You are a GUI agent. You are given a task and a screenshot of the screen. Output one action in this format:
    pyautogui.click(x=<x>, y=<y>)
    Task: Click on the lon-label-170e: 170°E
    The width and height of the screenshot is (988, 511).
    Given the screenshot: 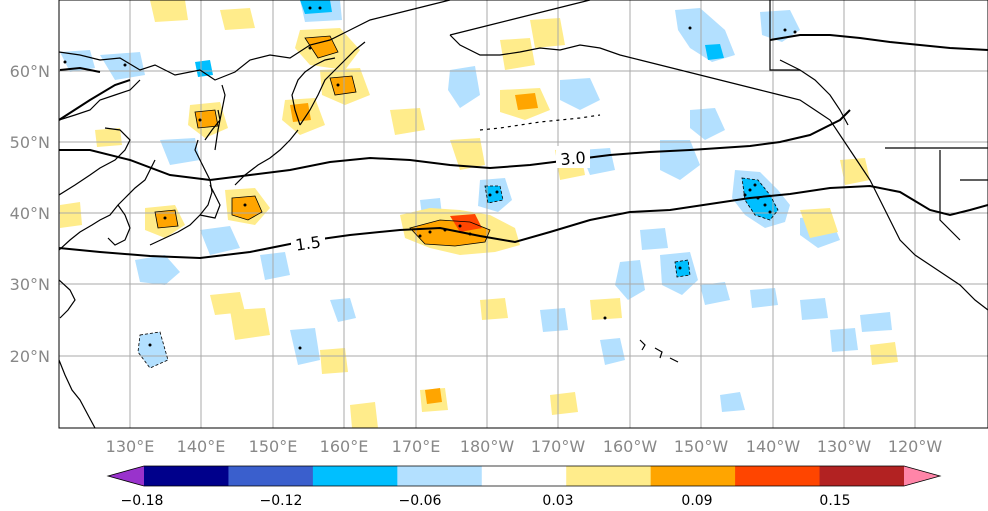 What is the action you would take?
    pyautogui.click(x=416, y=446)
    